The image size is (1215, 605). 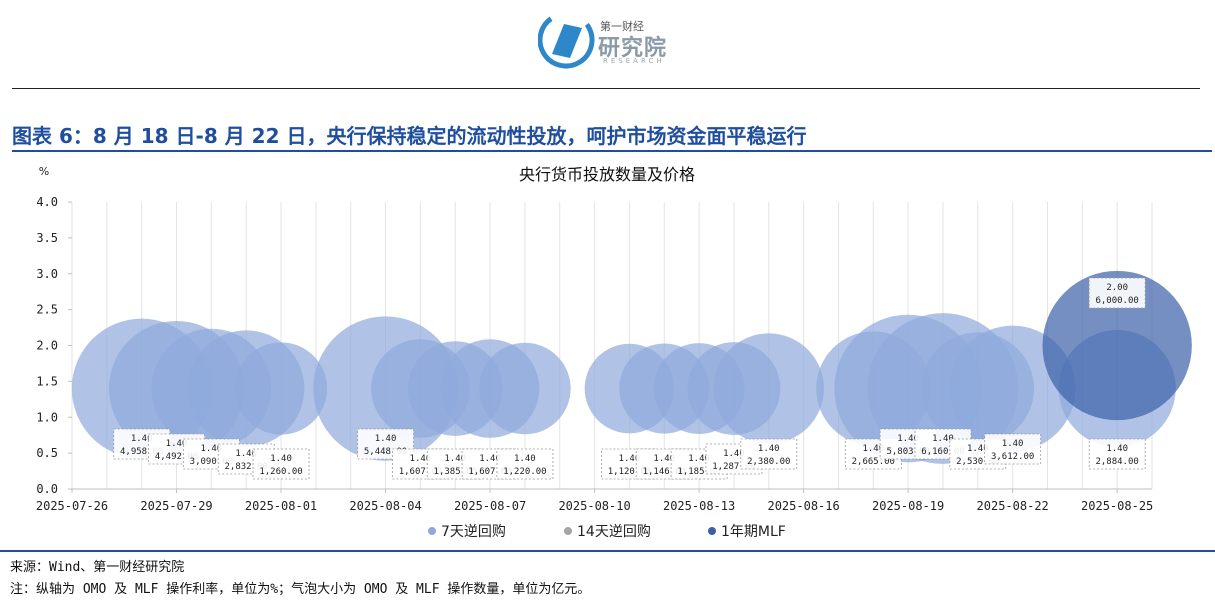 I want to click on y-tick-label: 4.0, so click(x=47, y=202).